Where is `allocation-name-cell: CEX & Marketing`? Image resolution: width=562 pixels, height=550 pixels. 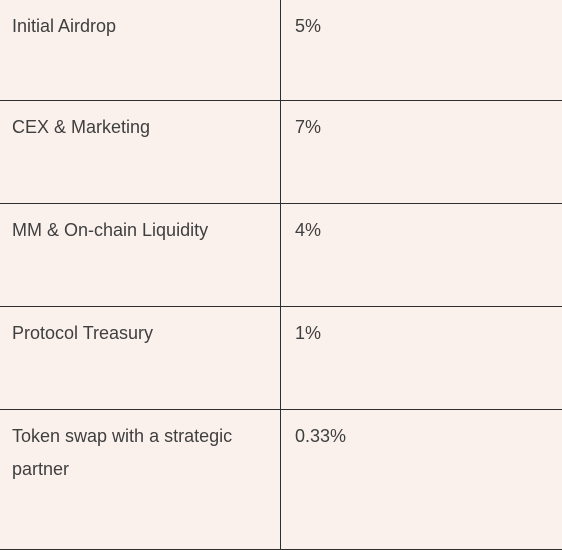 allocation-name-cell: CEX & Marketing is located at coordinates (140, 152).